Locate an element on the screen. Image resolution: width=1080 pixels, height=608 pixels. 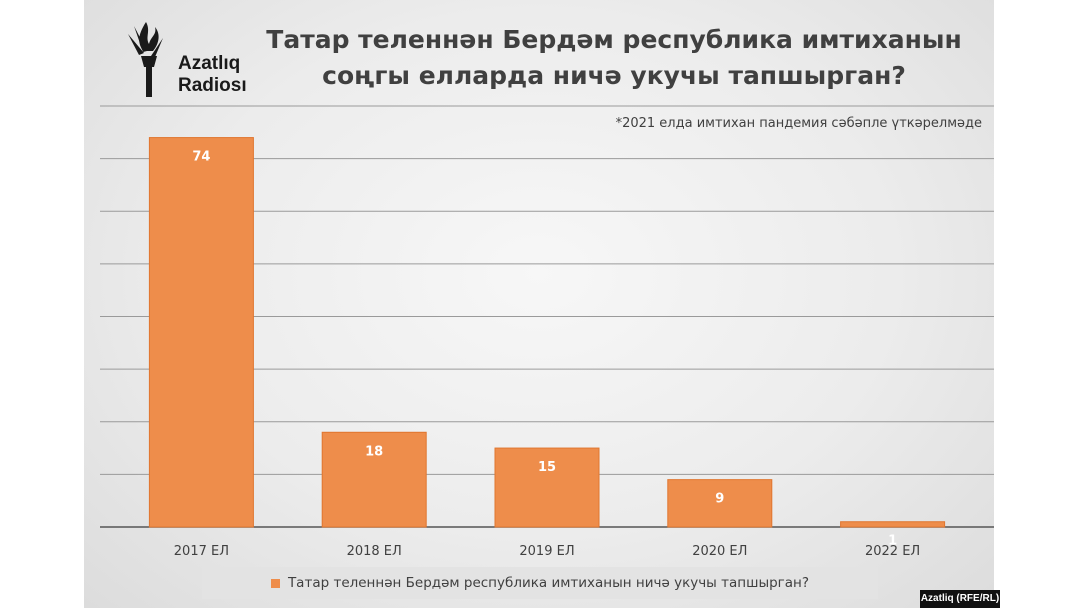
x-tick-label: 2017 ЕЛ is located at coordinates (201, 551).